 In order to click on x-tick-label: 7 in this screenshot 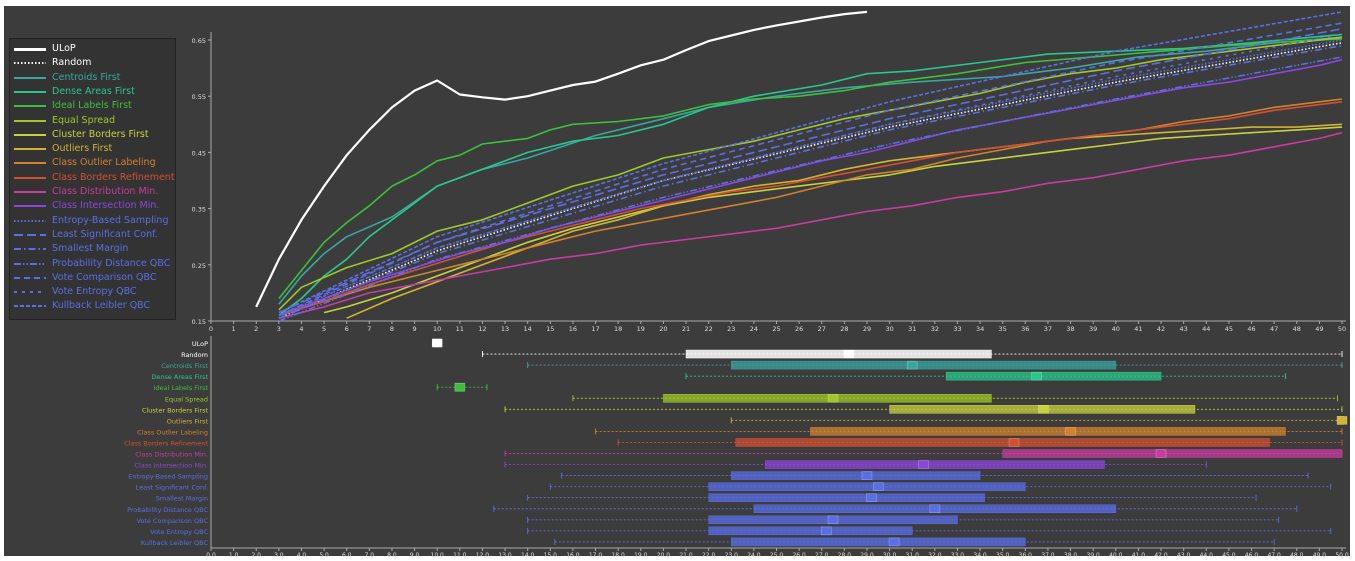, I will do `click(369, 329)`.